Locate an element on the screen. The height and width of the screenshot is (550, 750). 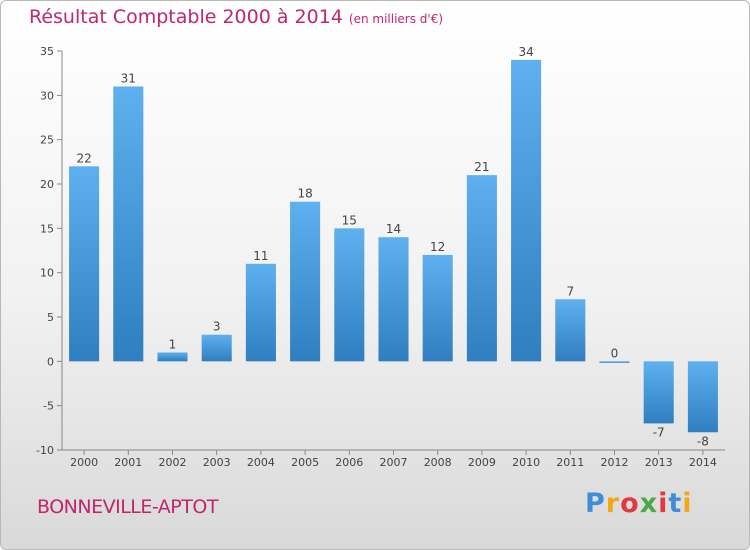
data-label-2002: 1 is located at coordinates (173, 344).